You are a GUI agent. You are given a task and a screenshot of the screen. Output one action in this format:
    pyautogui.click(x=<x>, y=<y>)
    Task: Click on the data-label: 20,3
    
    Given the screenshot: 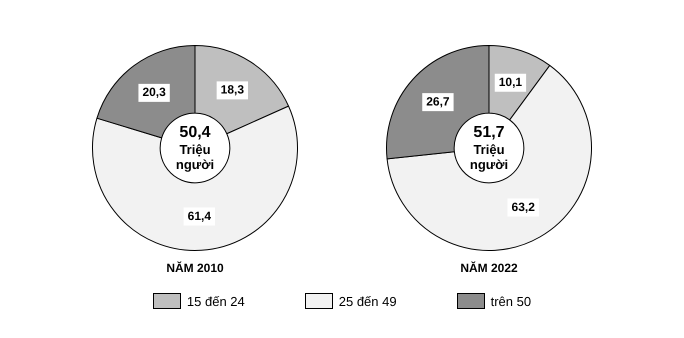 What is the action you would take?
    pyautogui.click(x=154, y=92)
    